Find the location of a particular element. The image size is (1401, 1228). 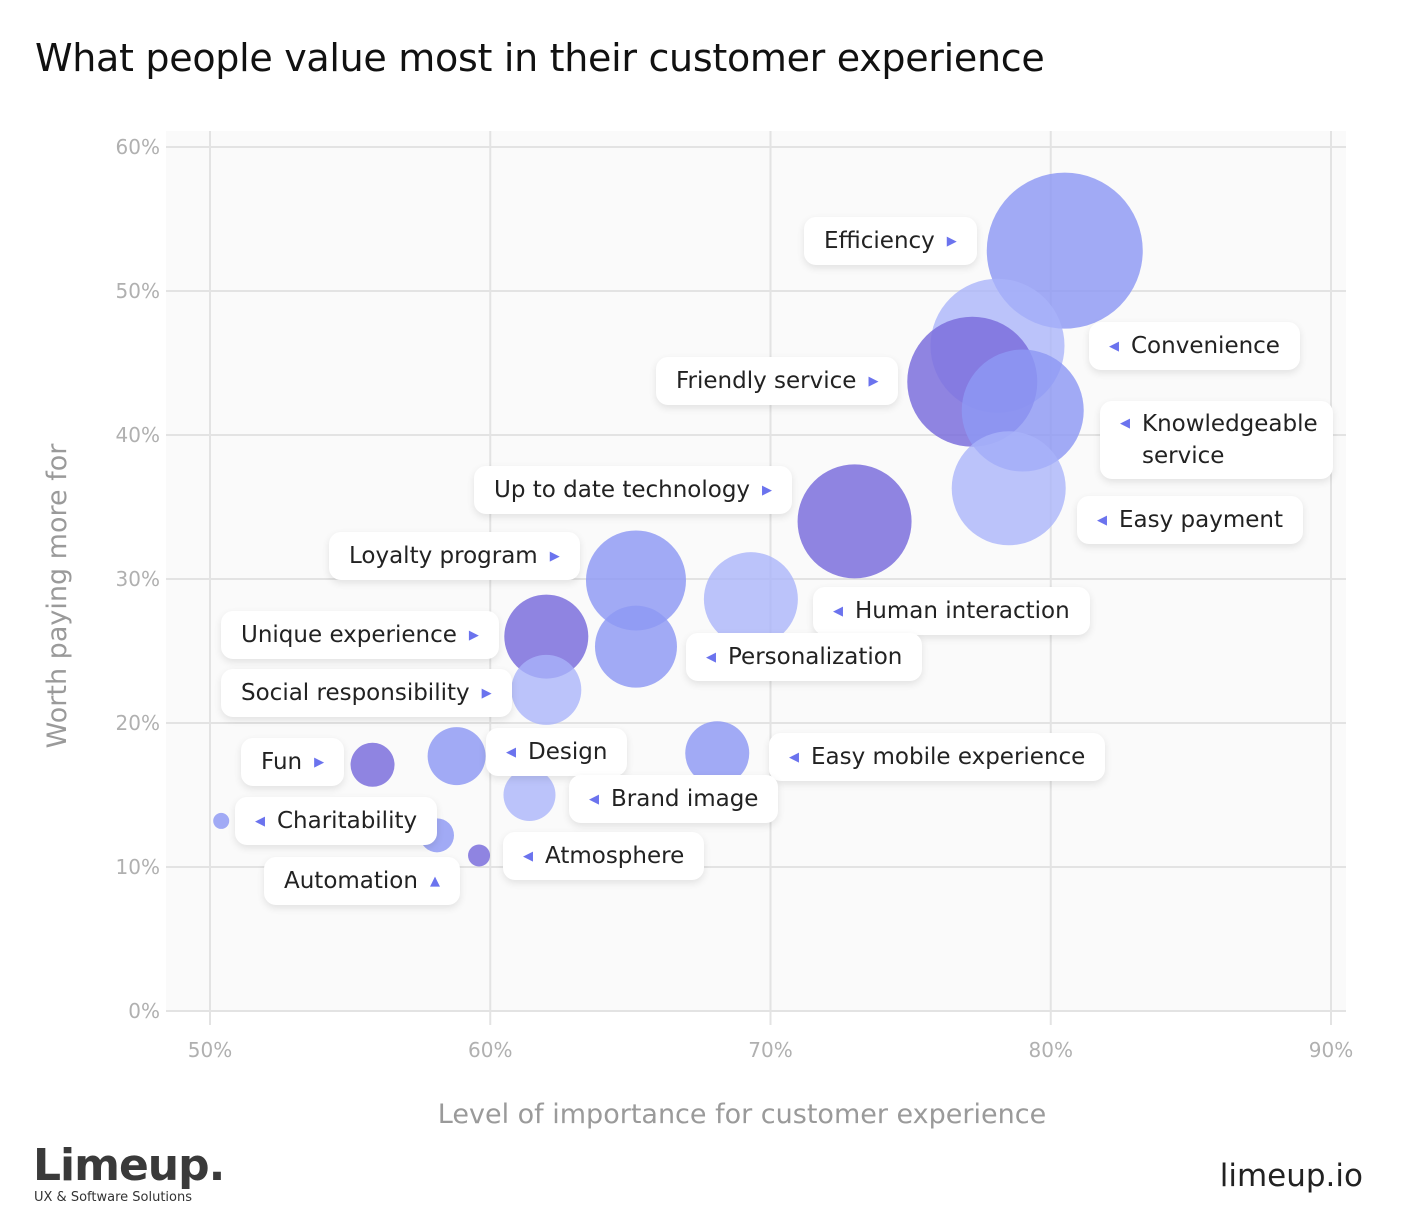

data-label: ◀ Design is located at coordinates (557, 752).